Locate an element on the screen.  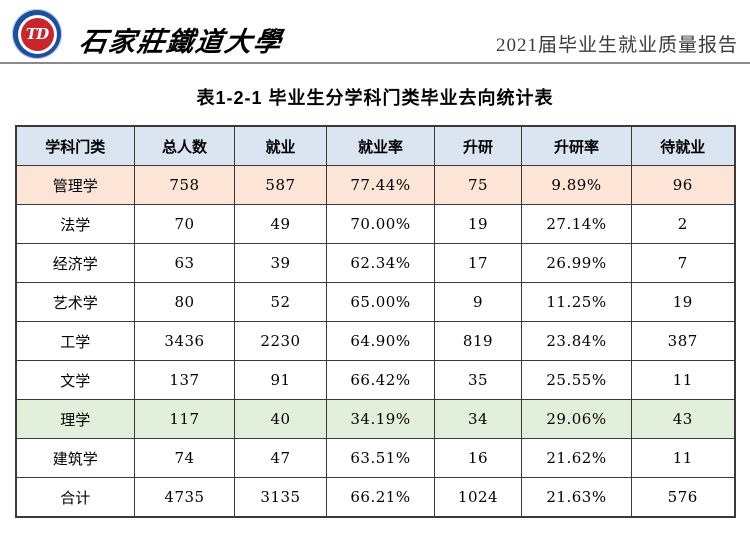
value-cell: 1024 is located at coordinates (478, 497).